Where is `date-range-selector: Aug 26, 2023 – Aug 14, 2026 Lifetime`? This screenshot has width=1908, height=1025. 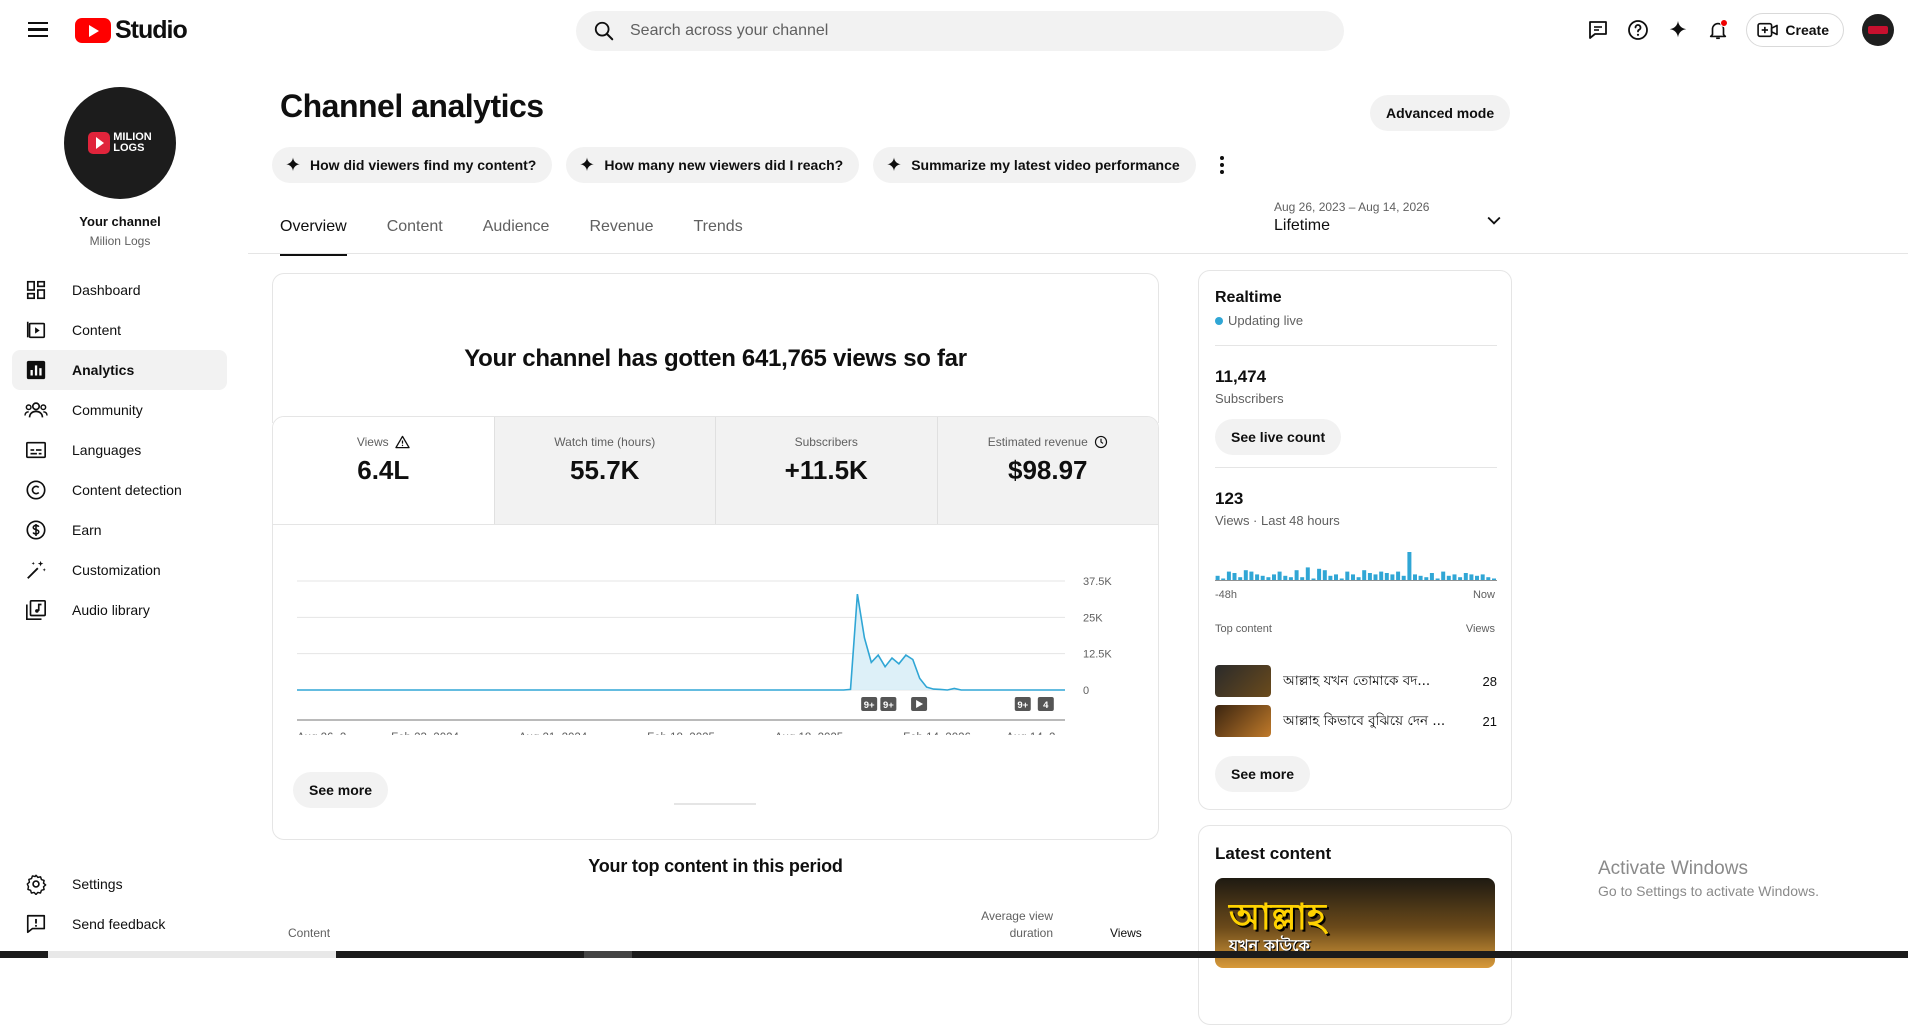
date-range-selector: Aug 26, 2023 – Aug 14, 2026 Lifetime is located at coordinates (1394, 223).